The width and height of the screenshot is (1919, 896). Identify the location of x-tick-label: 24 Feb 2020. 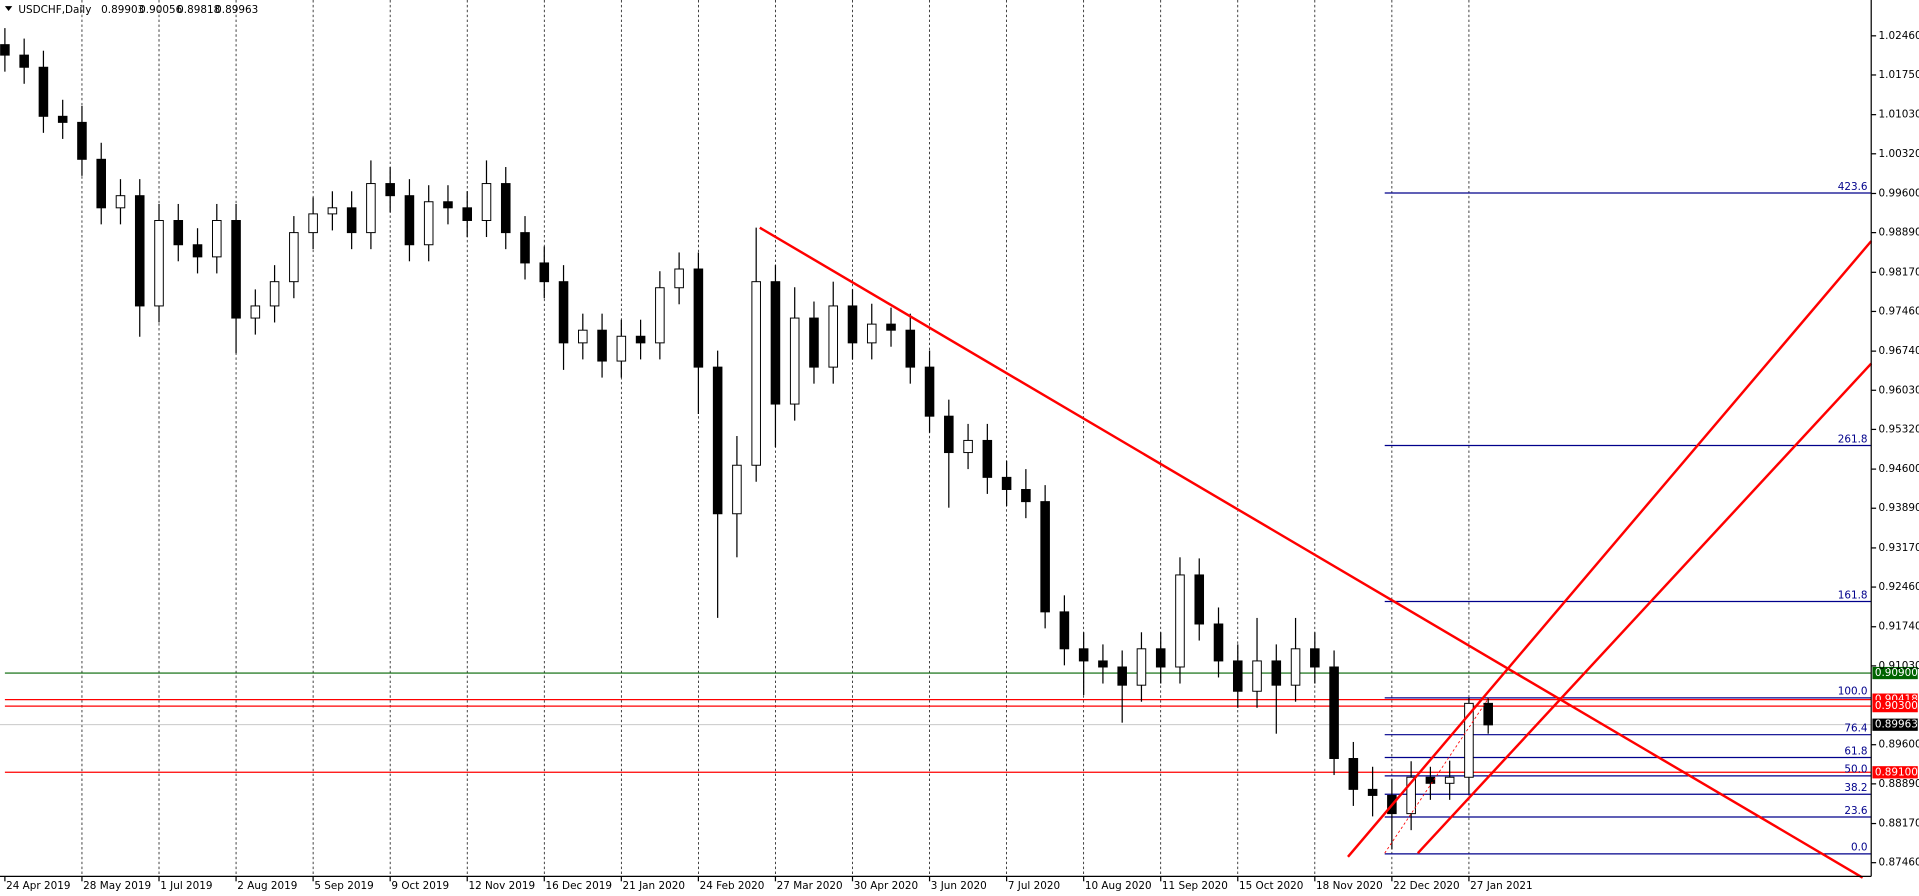
(732, 886).